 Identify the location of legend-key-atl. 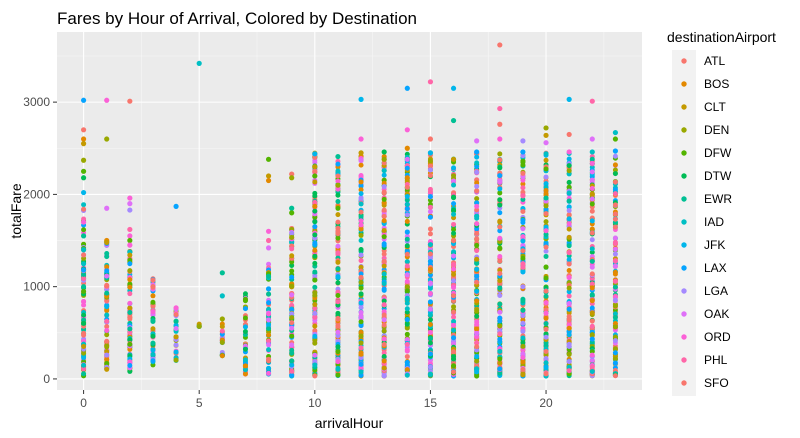
(684, 61).